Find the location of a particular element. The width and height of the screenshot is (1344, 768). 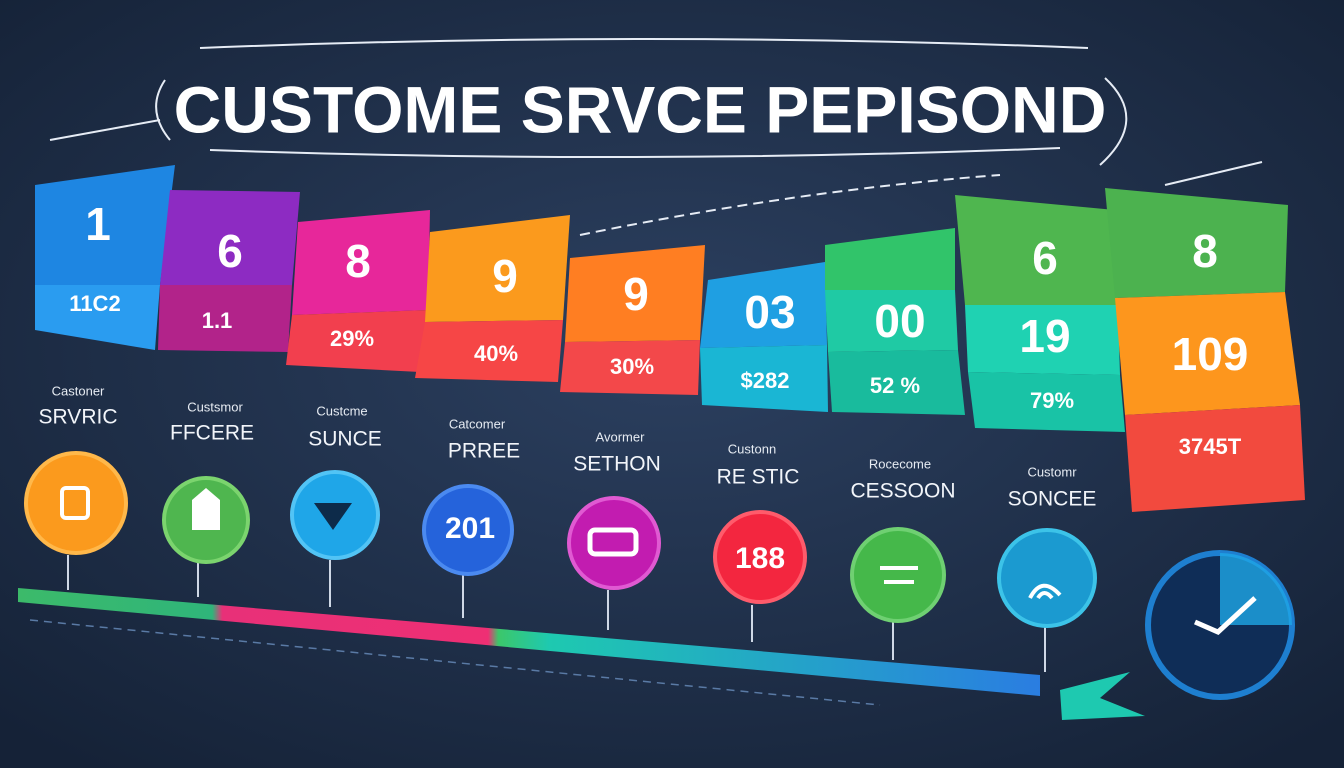

dashed-line is located at coordinates (455, 662).